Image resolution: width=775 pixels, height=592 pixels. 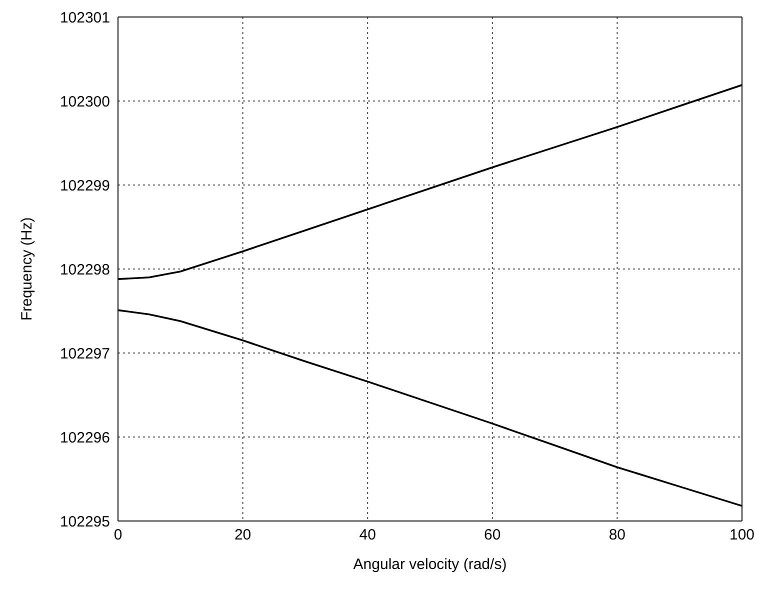 I want to click on y-axis-title: Frequency (Hz), so click(x=27, y=269).